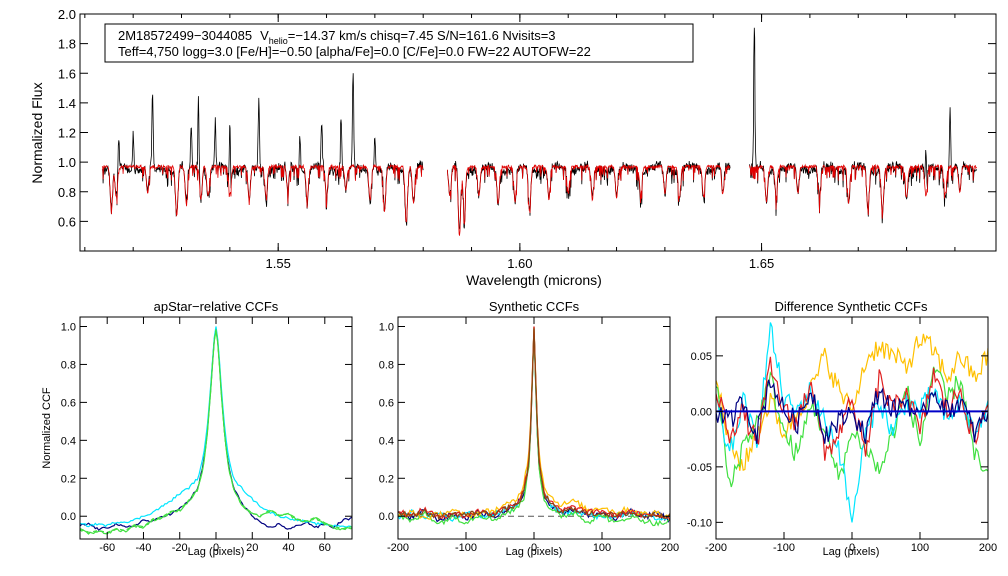 The image size is (1008, 576). What do you see at coordinates (278, 263) in the screenshot?
I see `spectrum-xtick-label: 1.55` at bounding box center [278, 263].